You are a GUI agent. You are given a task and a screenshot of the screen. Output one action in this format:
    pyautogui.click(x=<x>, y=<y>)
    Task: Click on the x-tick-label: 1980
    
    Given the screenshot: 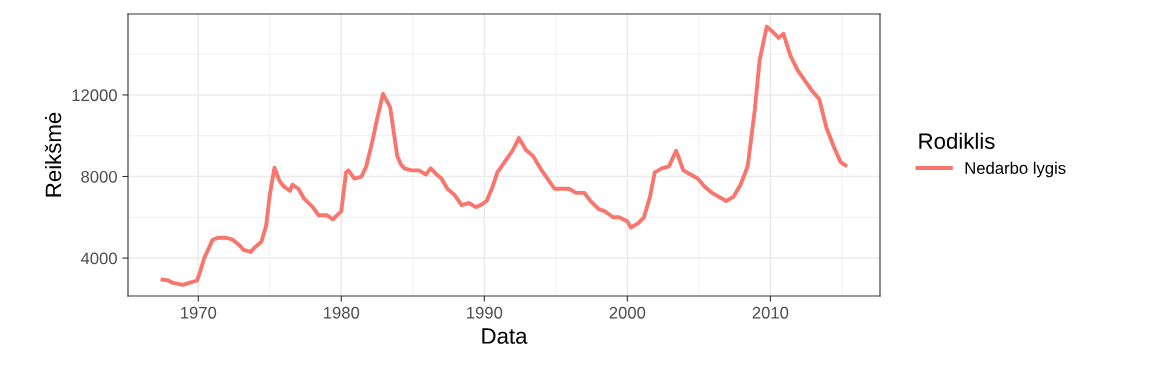 What is the action you would take?
    pyautogui.click(x=342, y=312)
    